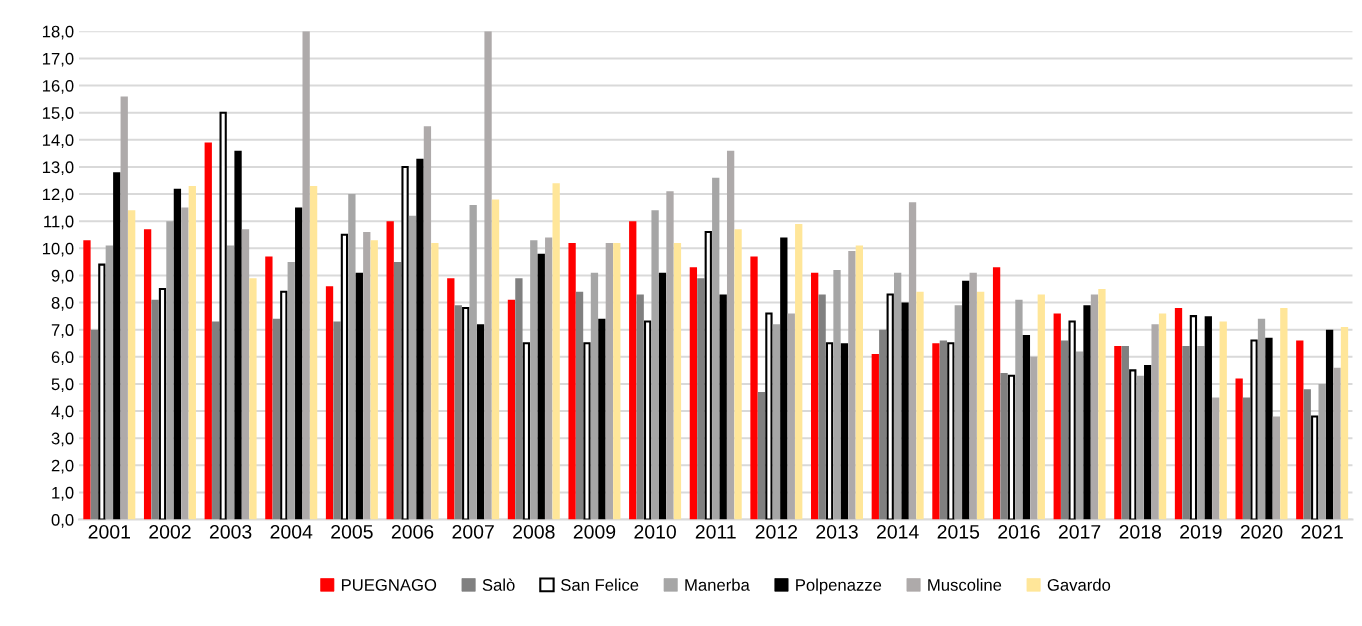 This screenshot has width=1362, height=626. I want to click on y-tick-label: 7,0, so click(62, 331).